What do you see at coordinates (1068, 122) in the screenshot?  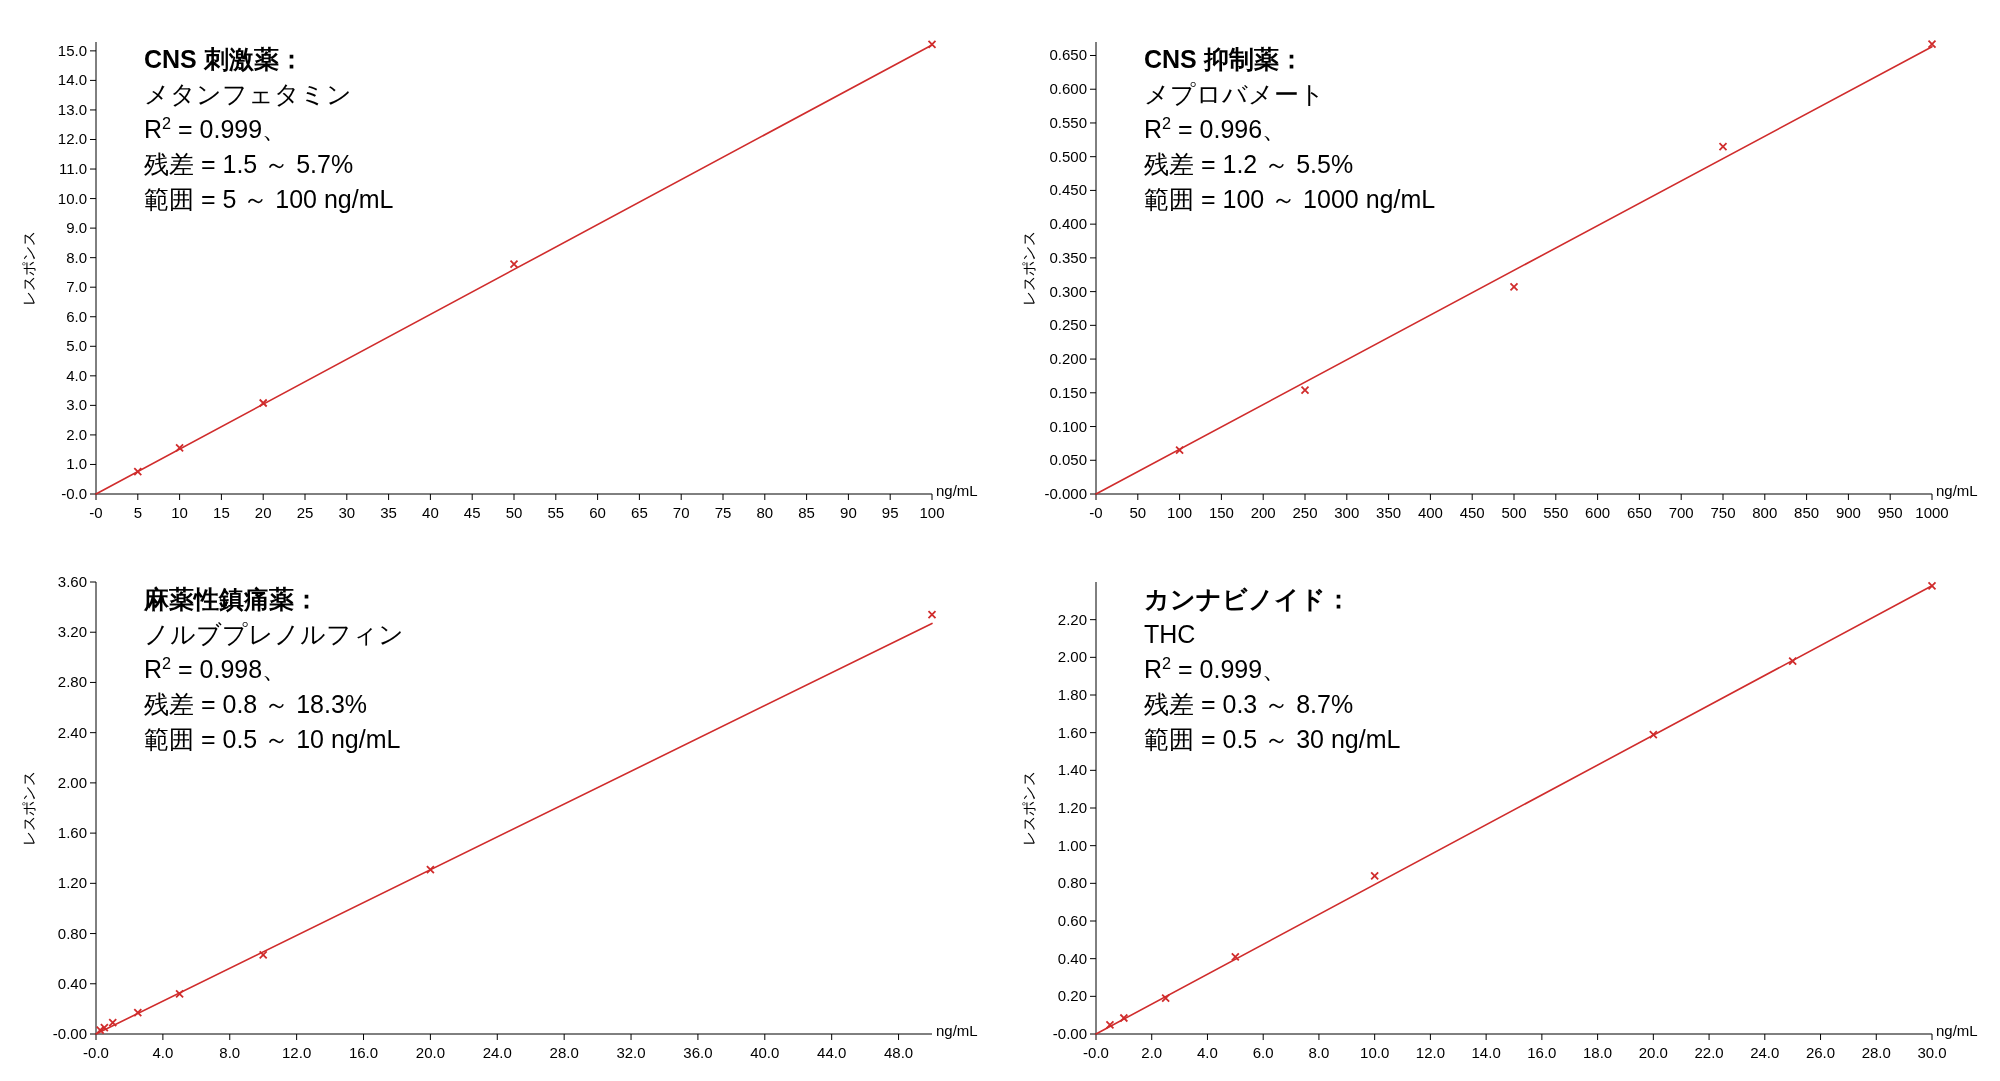 I see `y-tick-label: 0.550` at bounding box center [1068, 122].